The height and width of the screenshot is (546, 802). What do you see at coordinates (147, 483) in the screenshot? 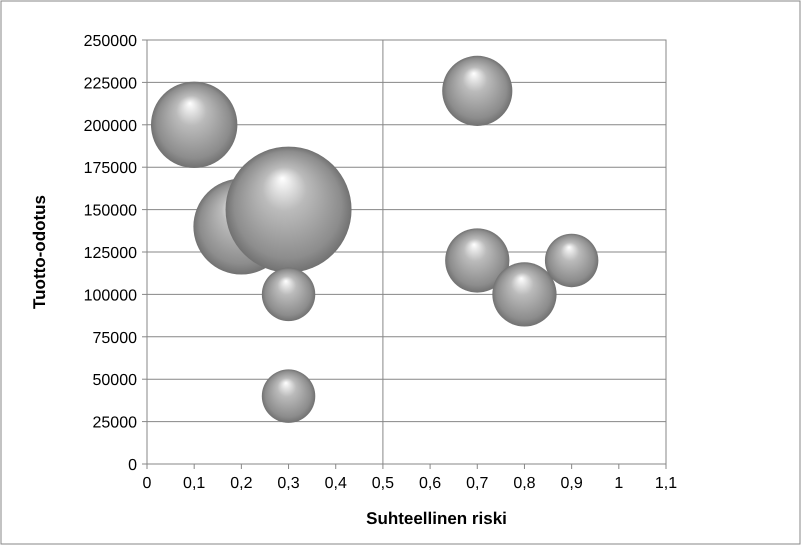
I see `x-tick-label: 0` at bounding box center [147, 483].